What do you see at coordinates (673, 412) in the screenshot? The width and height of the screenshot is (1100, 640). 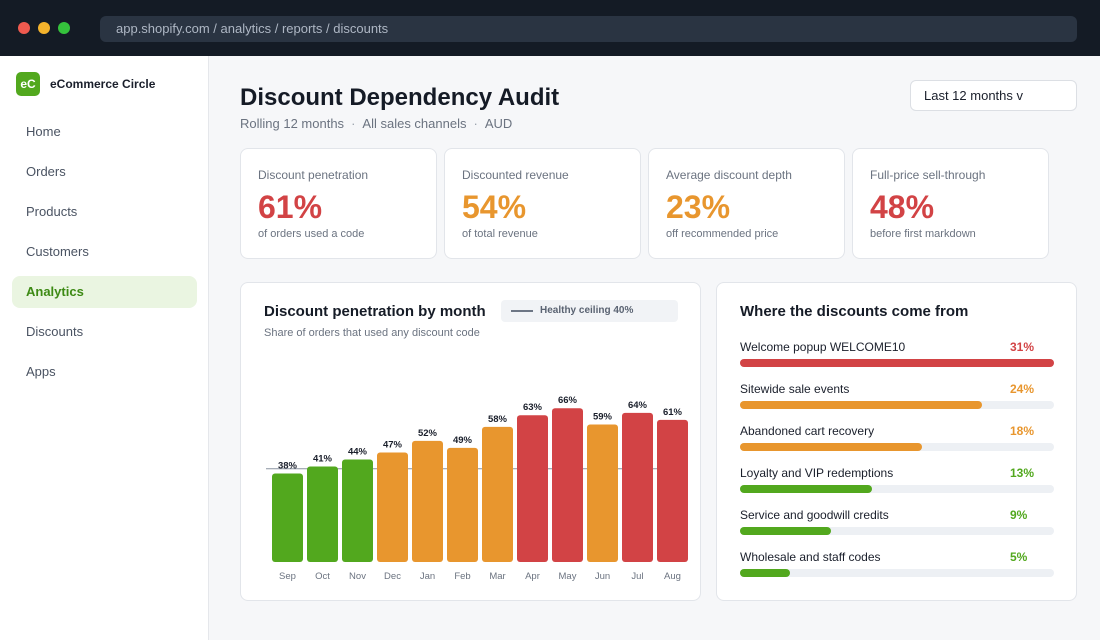 I see `bar-data-label: 61%` at bounding box center [673, 412].